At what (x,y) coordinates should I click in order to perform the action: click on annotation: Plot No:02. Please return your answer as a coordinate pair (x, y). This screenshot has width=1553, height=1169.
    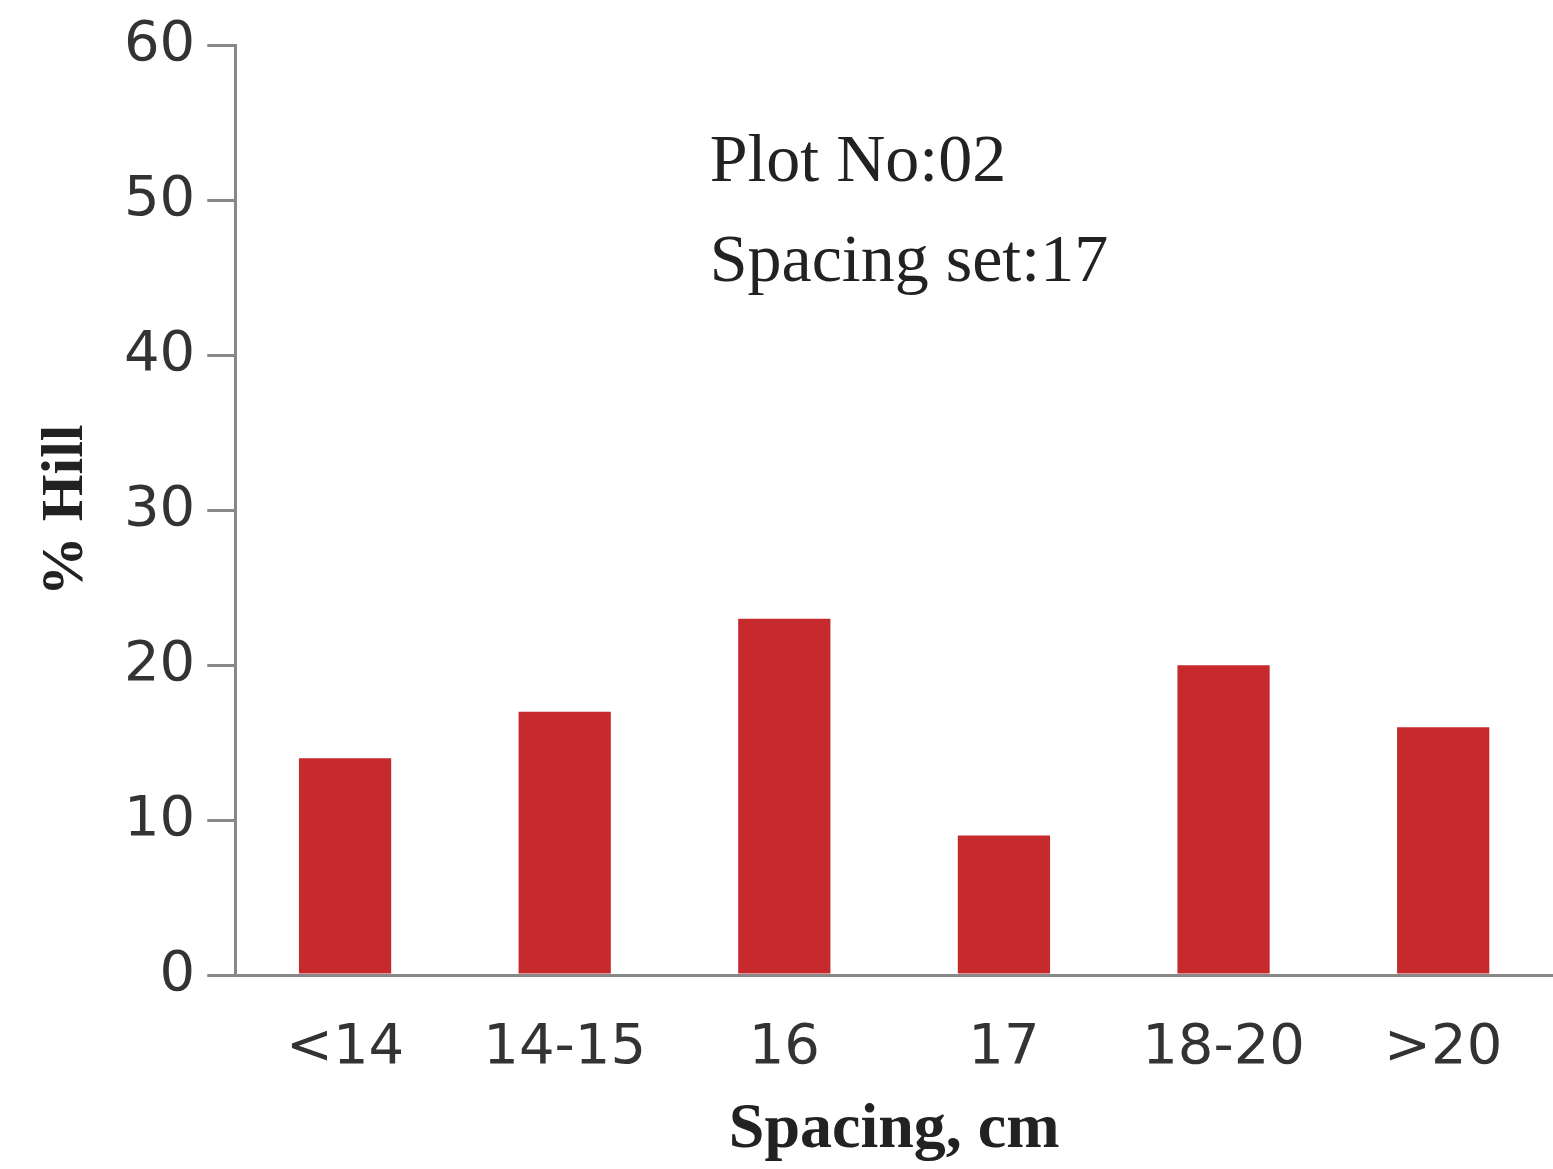
    Looking at the image, I should click on (858, 157).